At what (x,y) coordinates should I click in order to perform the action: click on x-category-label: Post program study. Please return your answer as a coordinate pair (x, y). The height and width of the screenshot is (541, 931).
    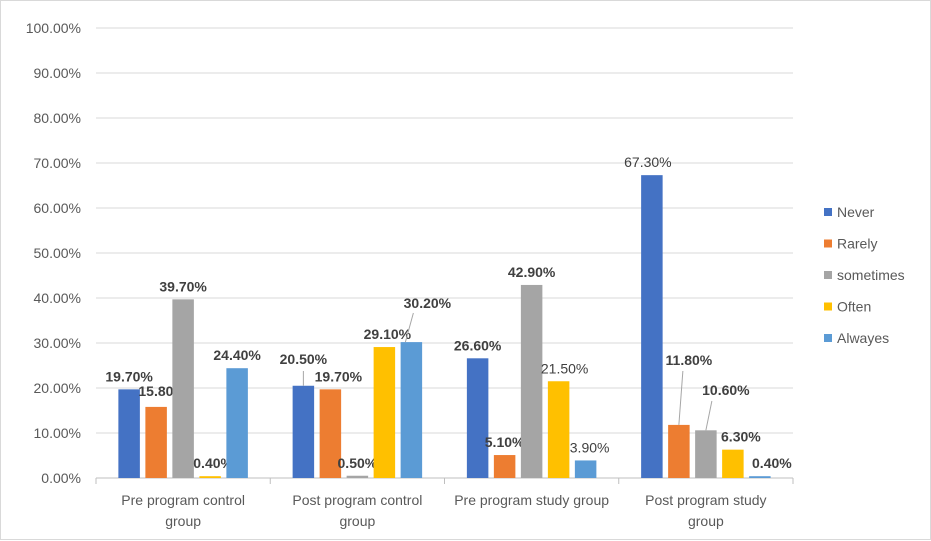
    Looking at the image, I should click on (705, 500).